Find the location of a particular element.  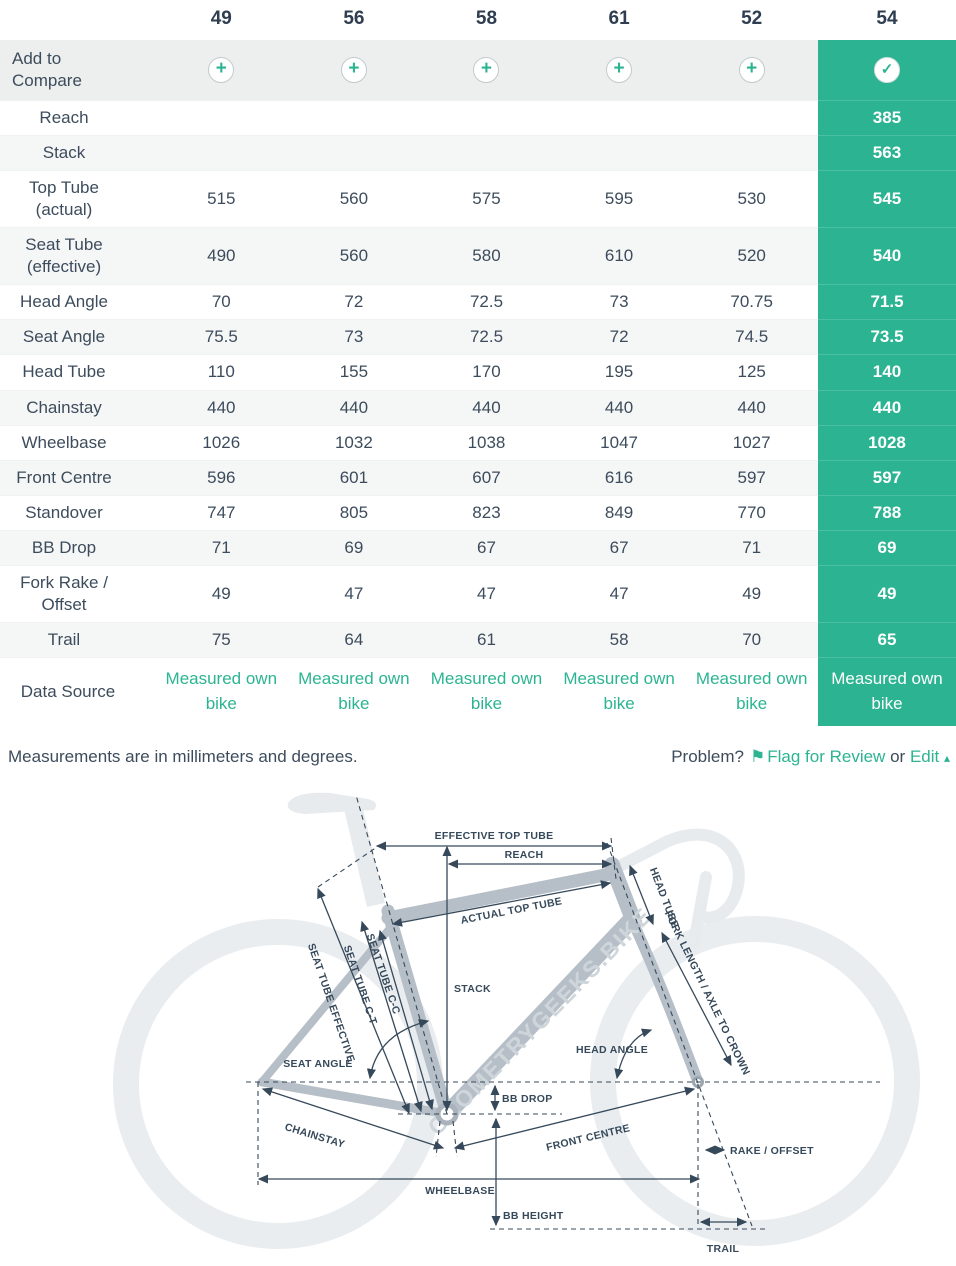

seat-angle-arc is located at coordinates (398, 1048).